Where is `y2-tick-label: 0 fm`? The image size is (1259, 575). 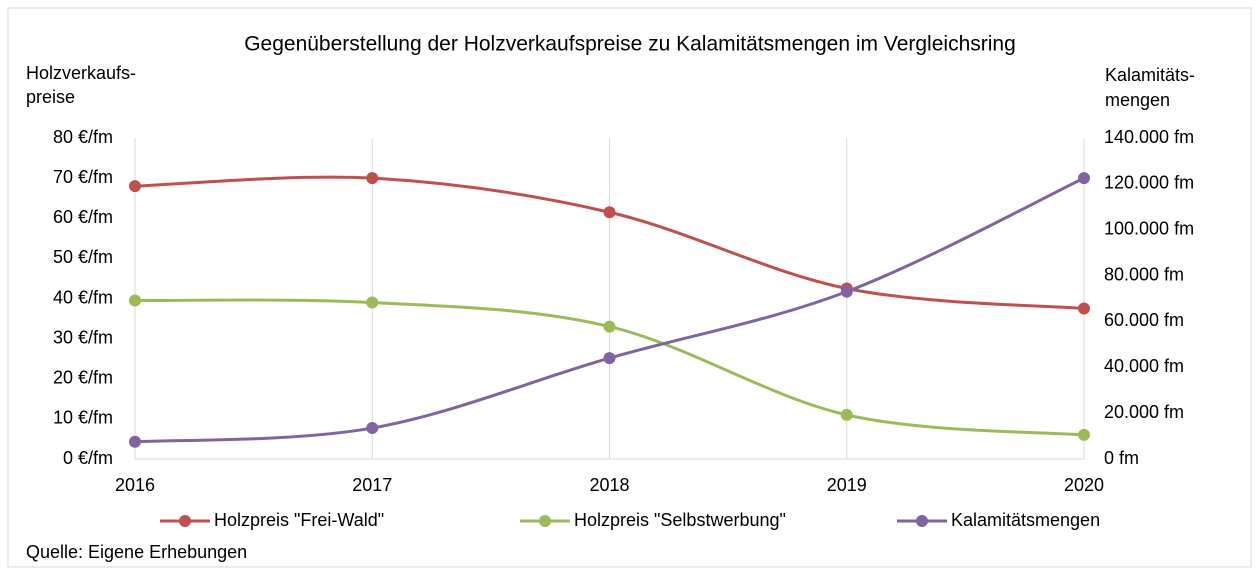 y2-tick-label: 0 fm is located at coordinates (1121, 458).